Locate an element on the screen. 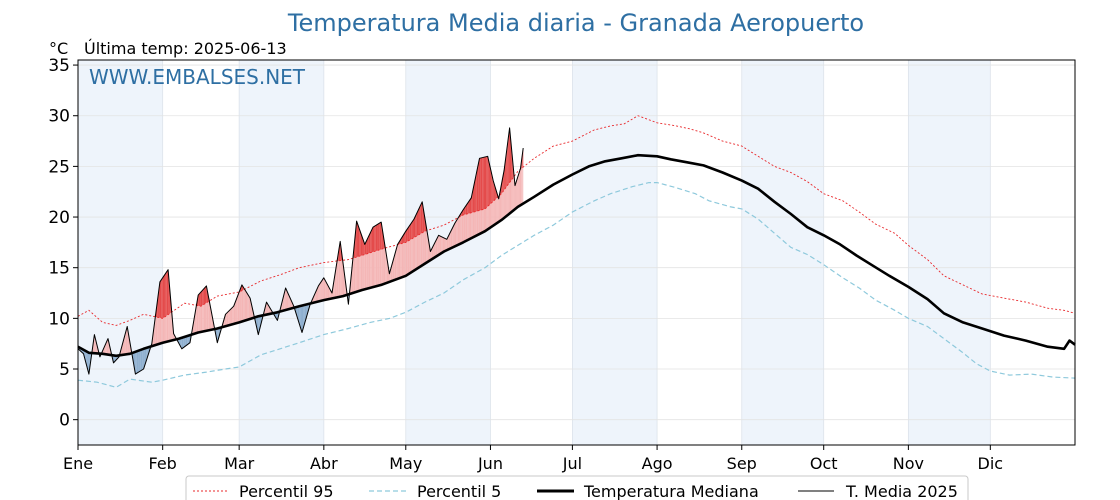  legend-box is located at coordinates (577, 487).